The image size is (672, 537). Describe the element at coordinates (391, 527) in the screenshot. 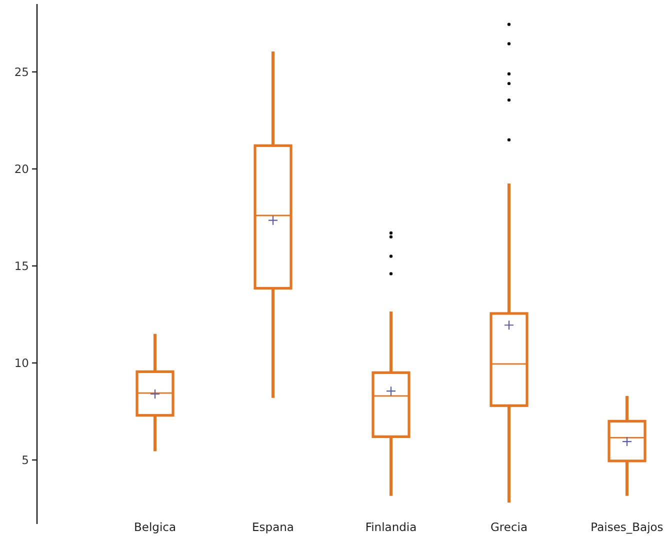

I see `x-tick-label: Finlandia` at that location.